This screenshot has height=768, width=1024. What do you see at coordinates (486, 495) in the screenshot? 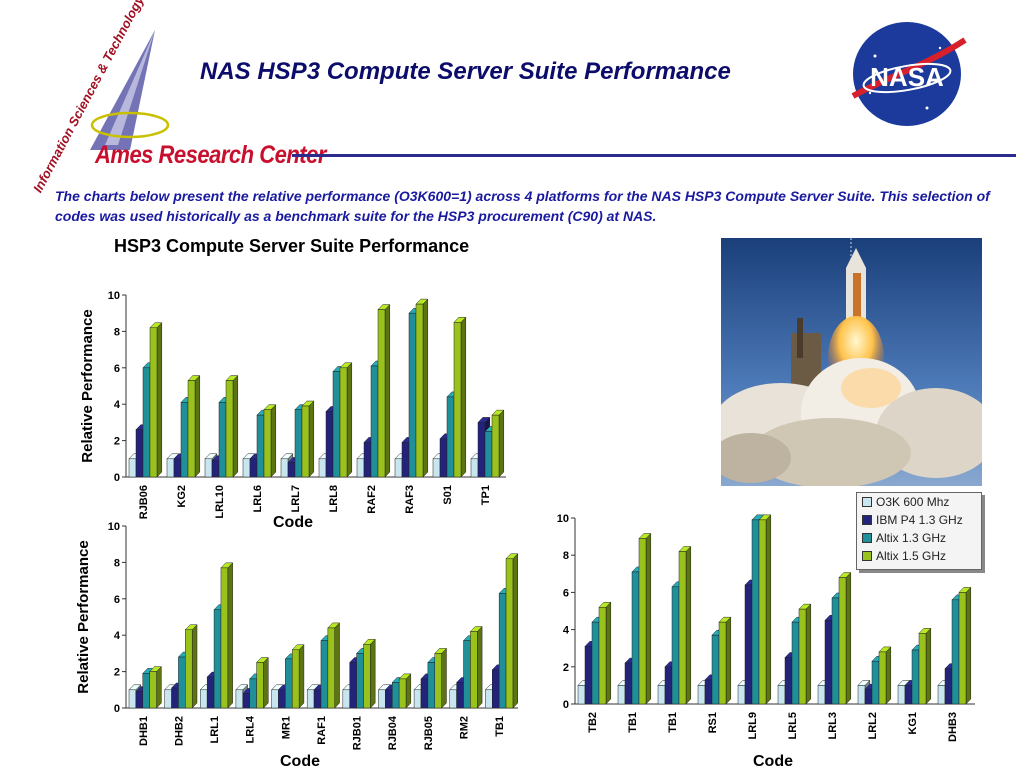
I see `x-tick-label: TP1` at bounding box center [486, 495].